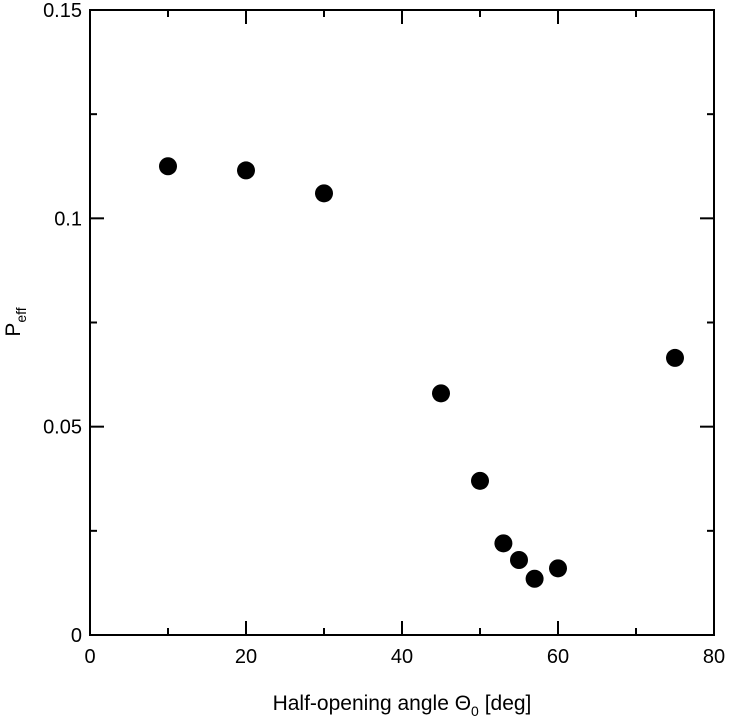  I want to click on x-tick-label: 80, so click(714, 657).